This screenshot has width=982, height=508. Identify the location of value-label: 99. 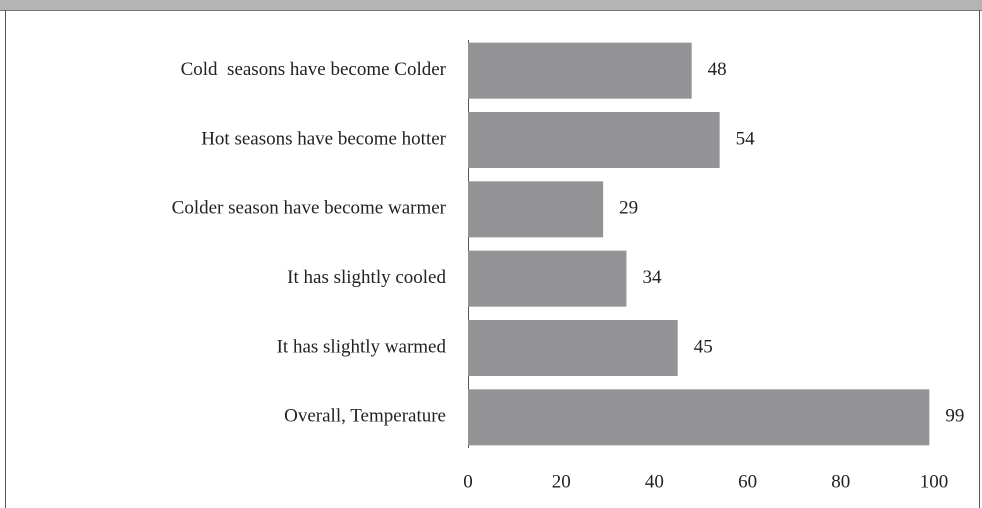
(954, 416).